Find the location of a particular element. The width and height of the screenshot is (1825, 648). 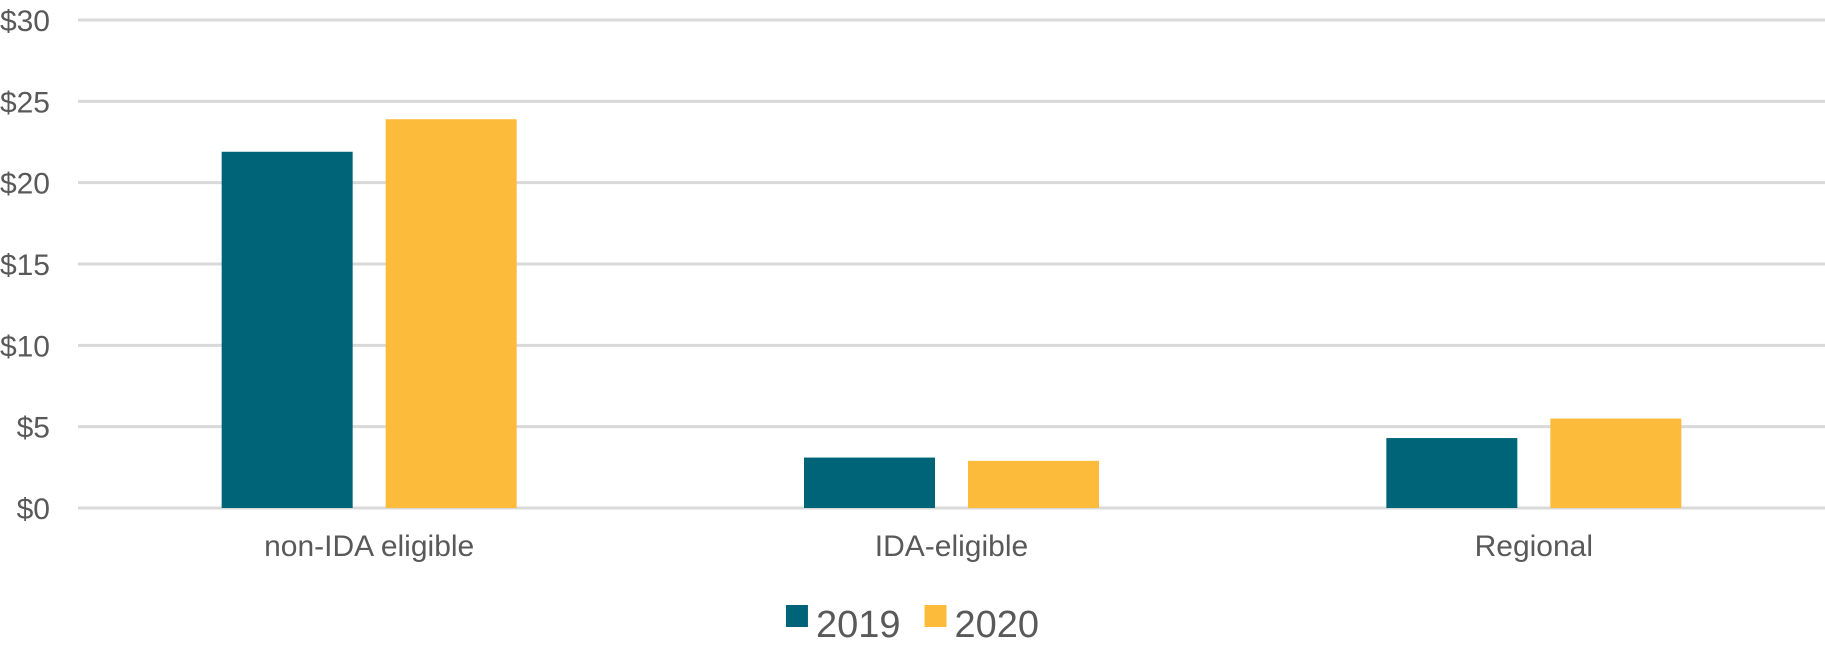

legend-label: 2019 is located at coordinates (858, 625).